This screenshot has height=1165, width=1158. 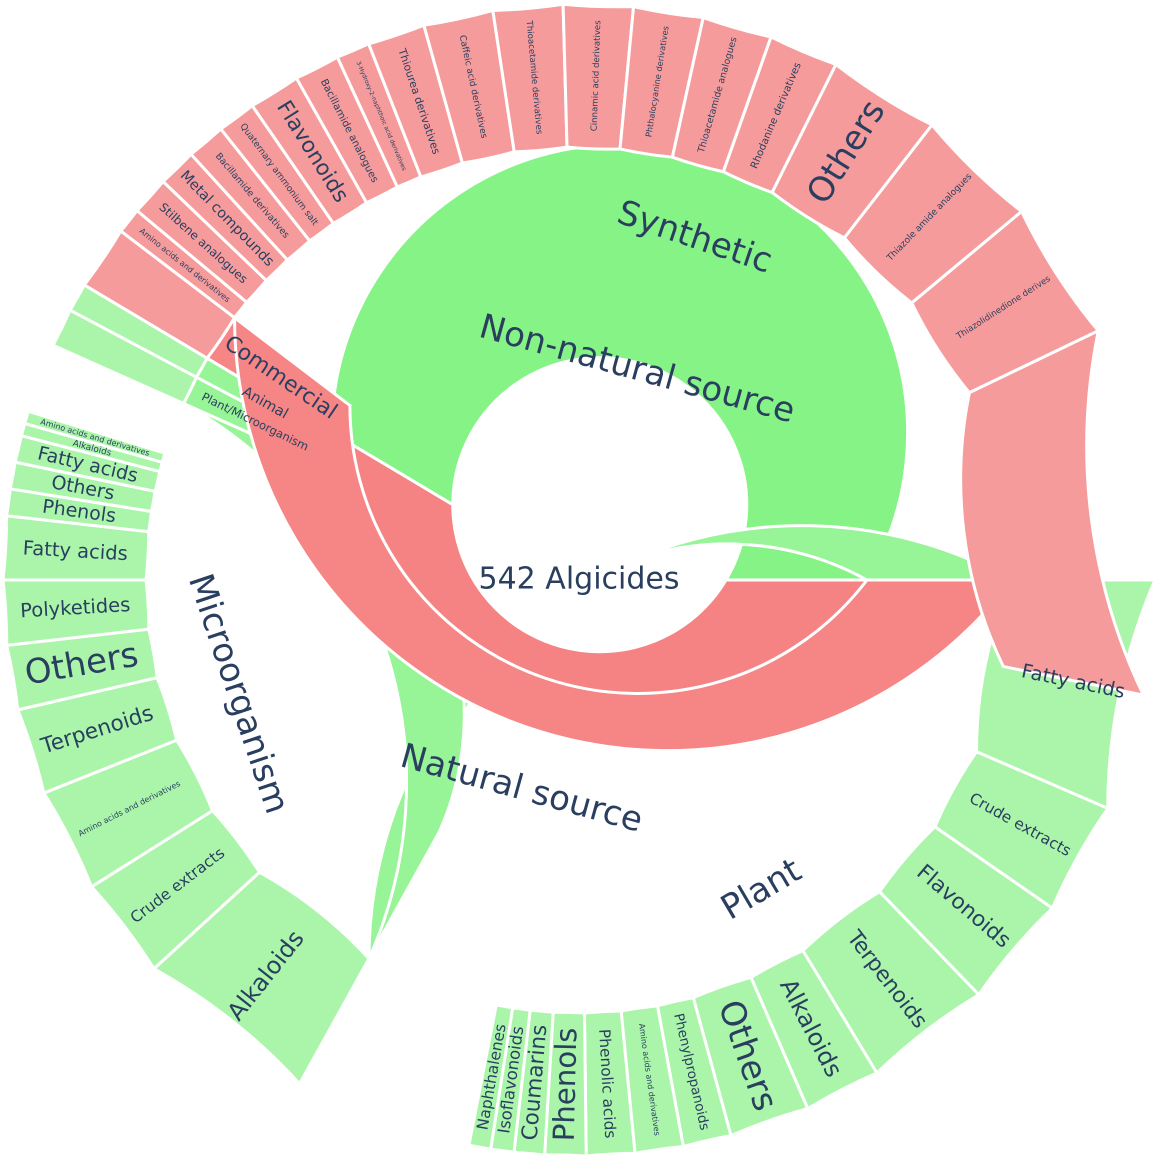 What do you see at coordinates (579, 579) in the screenshot?
I see `center-label: 542 Algicides` at bounding box center [579, 579].